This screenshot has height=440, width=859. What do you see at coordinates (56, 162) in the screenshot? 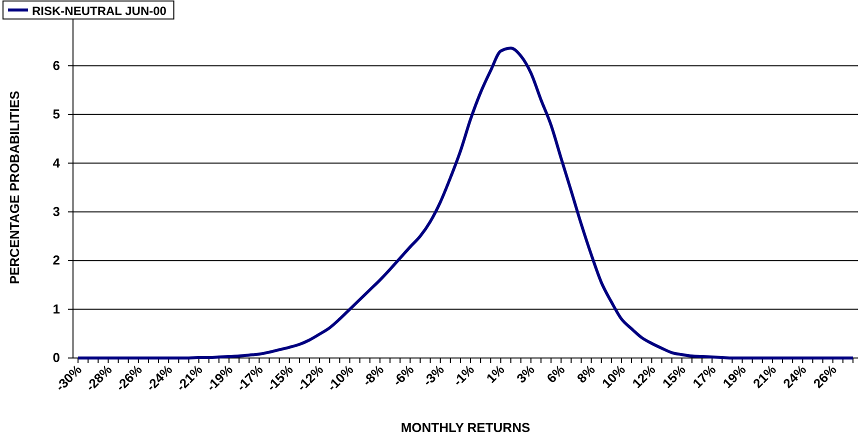
I see `y-tick-label: 4` at bounding box center [56, 162].